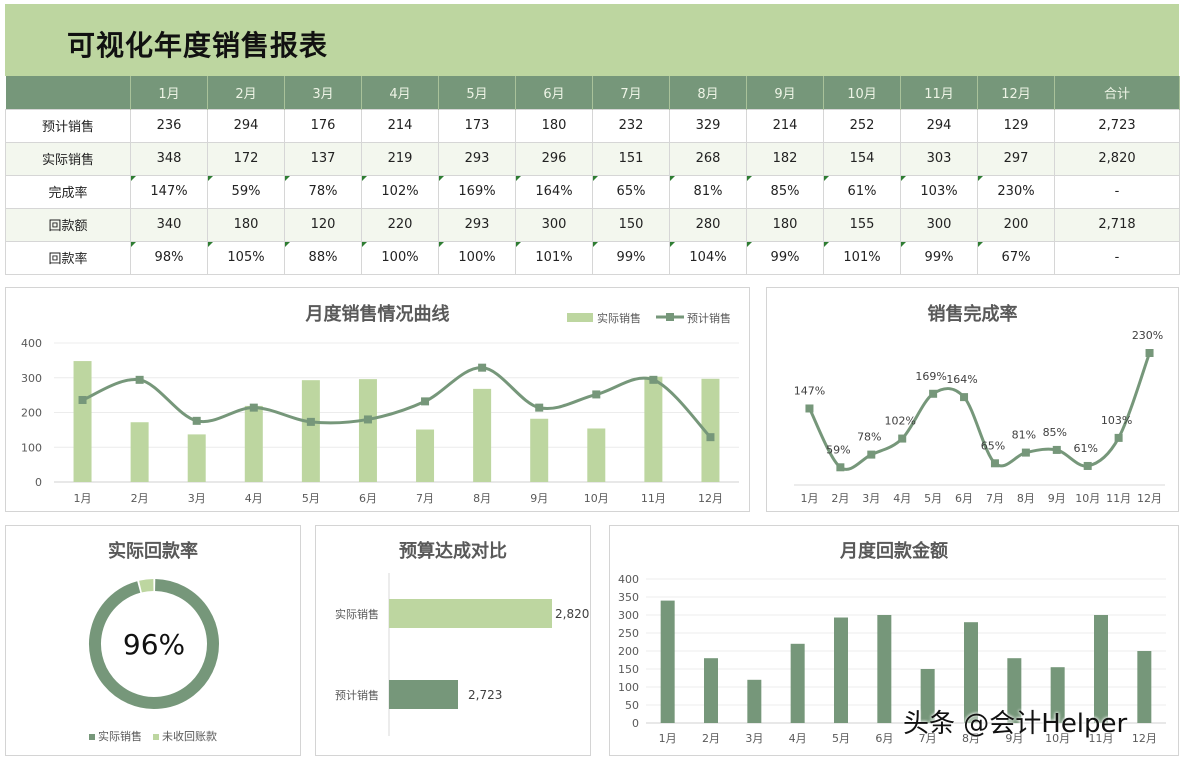 The height and width of the screenshot is (761, 1182). What do you see at coordinates (400, 191) in the screenshot?
I see `table-cell: 102%` at bounding box center [400, 191].